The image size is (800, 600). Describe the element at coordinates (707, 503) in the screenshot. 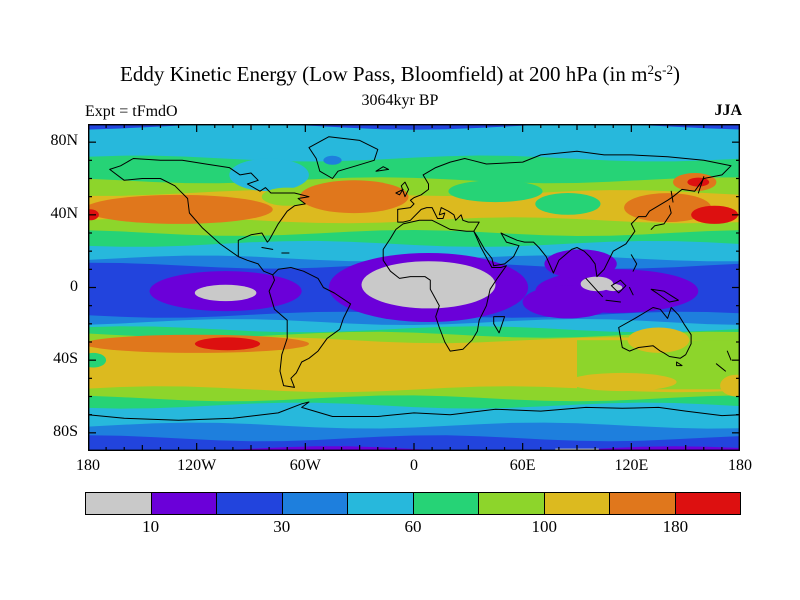

I see `colorbar-cell-red` at that location.